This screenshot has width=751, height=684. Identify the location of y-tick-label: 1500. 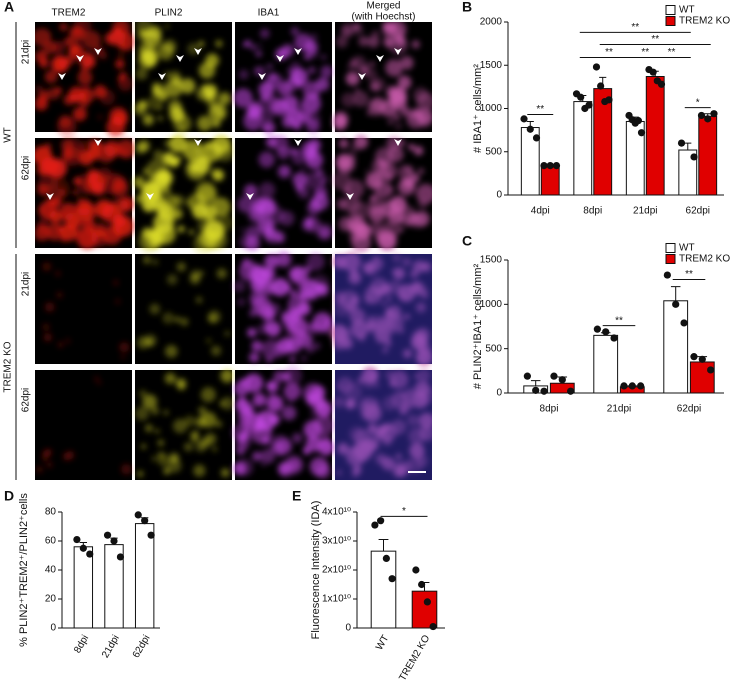
(491, 65).